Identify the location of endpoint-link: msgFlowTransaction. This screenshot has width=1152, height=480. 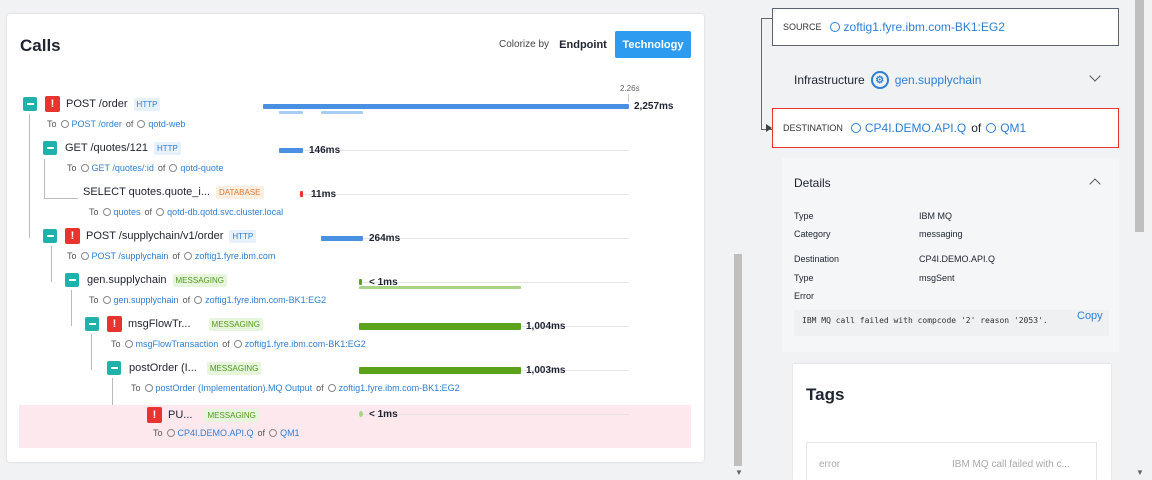
(177, 344).